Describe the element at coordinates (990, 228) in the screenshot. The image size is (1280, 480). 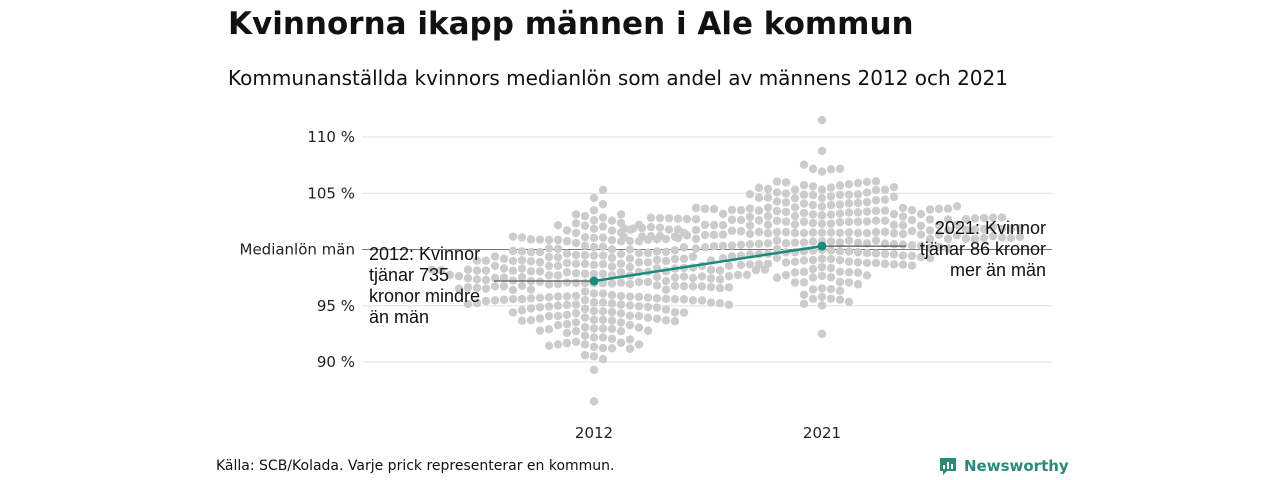
I see `annotation-2021-line: 2021: Kvinnor` at that location.